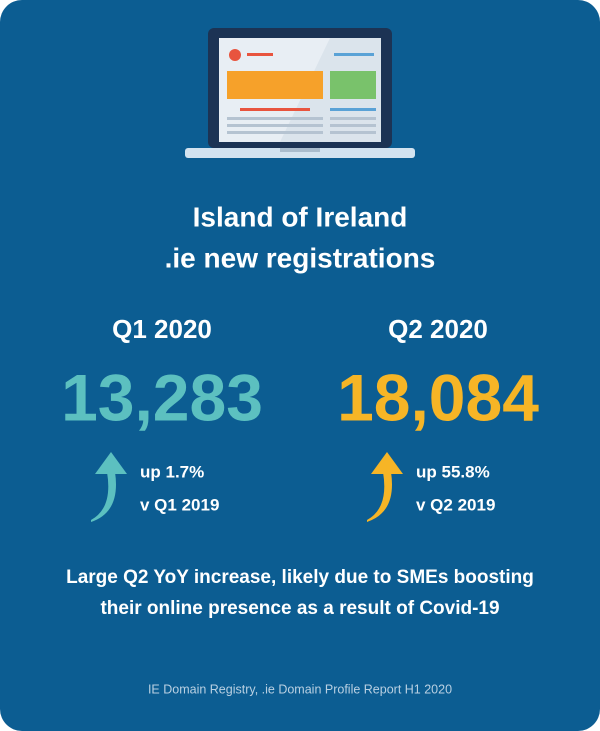 The image size is (600, 731). I want to click on comparison: v Q2 2019, so click(455, 504).